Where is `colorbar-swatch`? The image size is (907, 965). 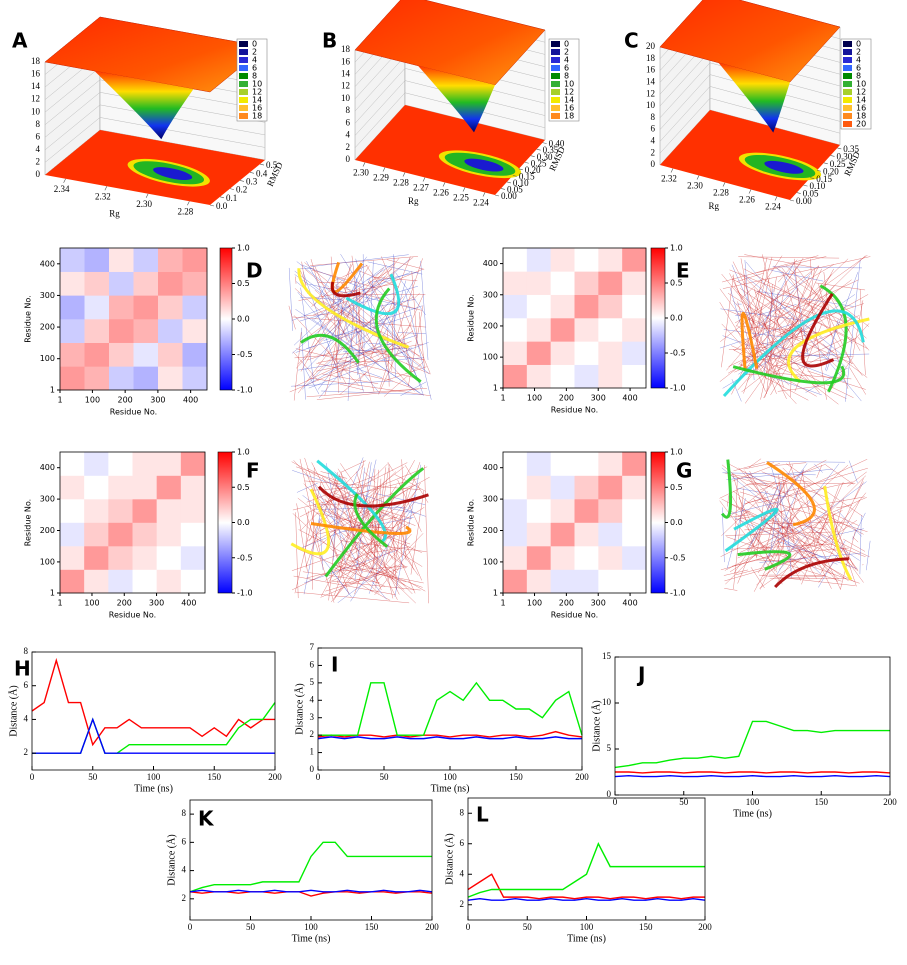
colorbar-swatch is located at coordinates (847, 68).